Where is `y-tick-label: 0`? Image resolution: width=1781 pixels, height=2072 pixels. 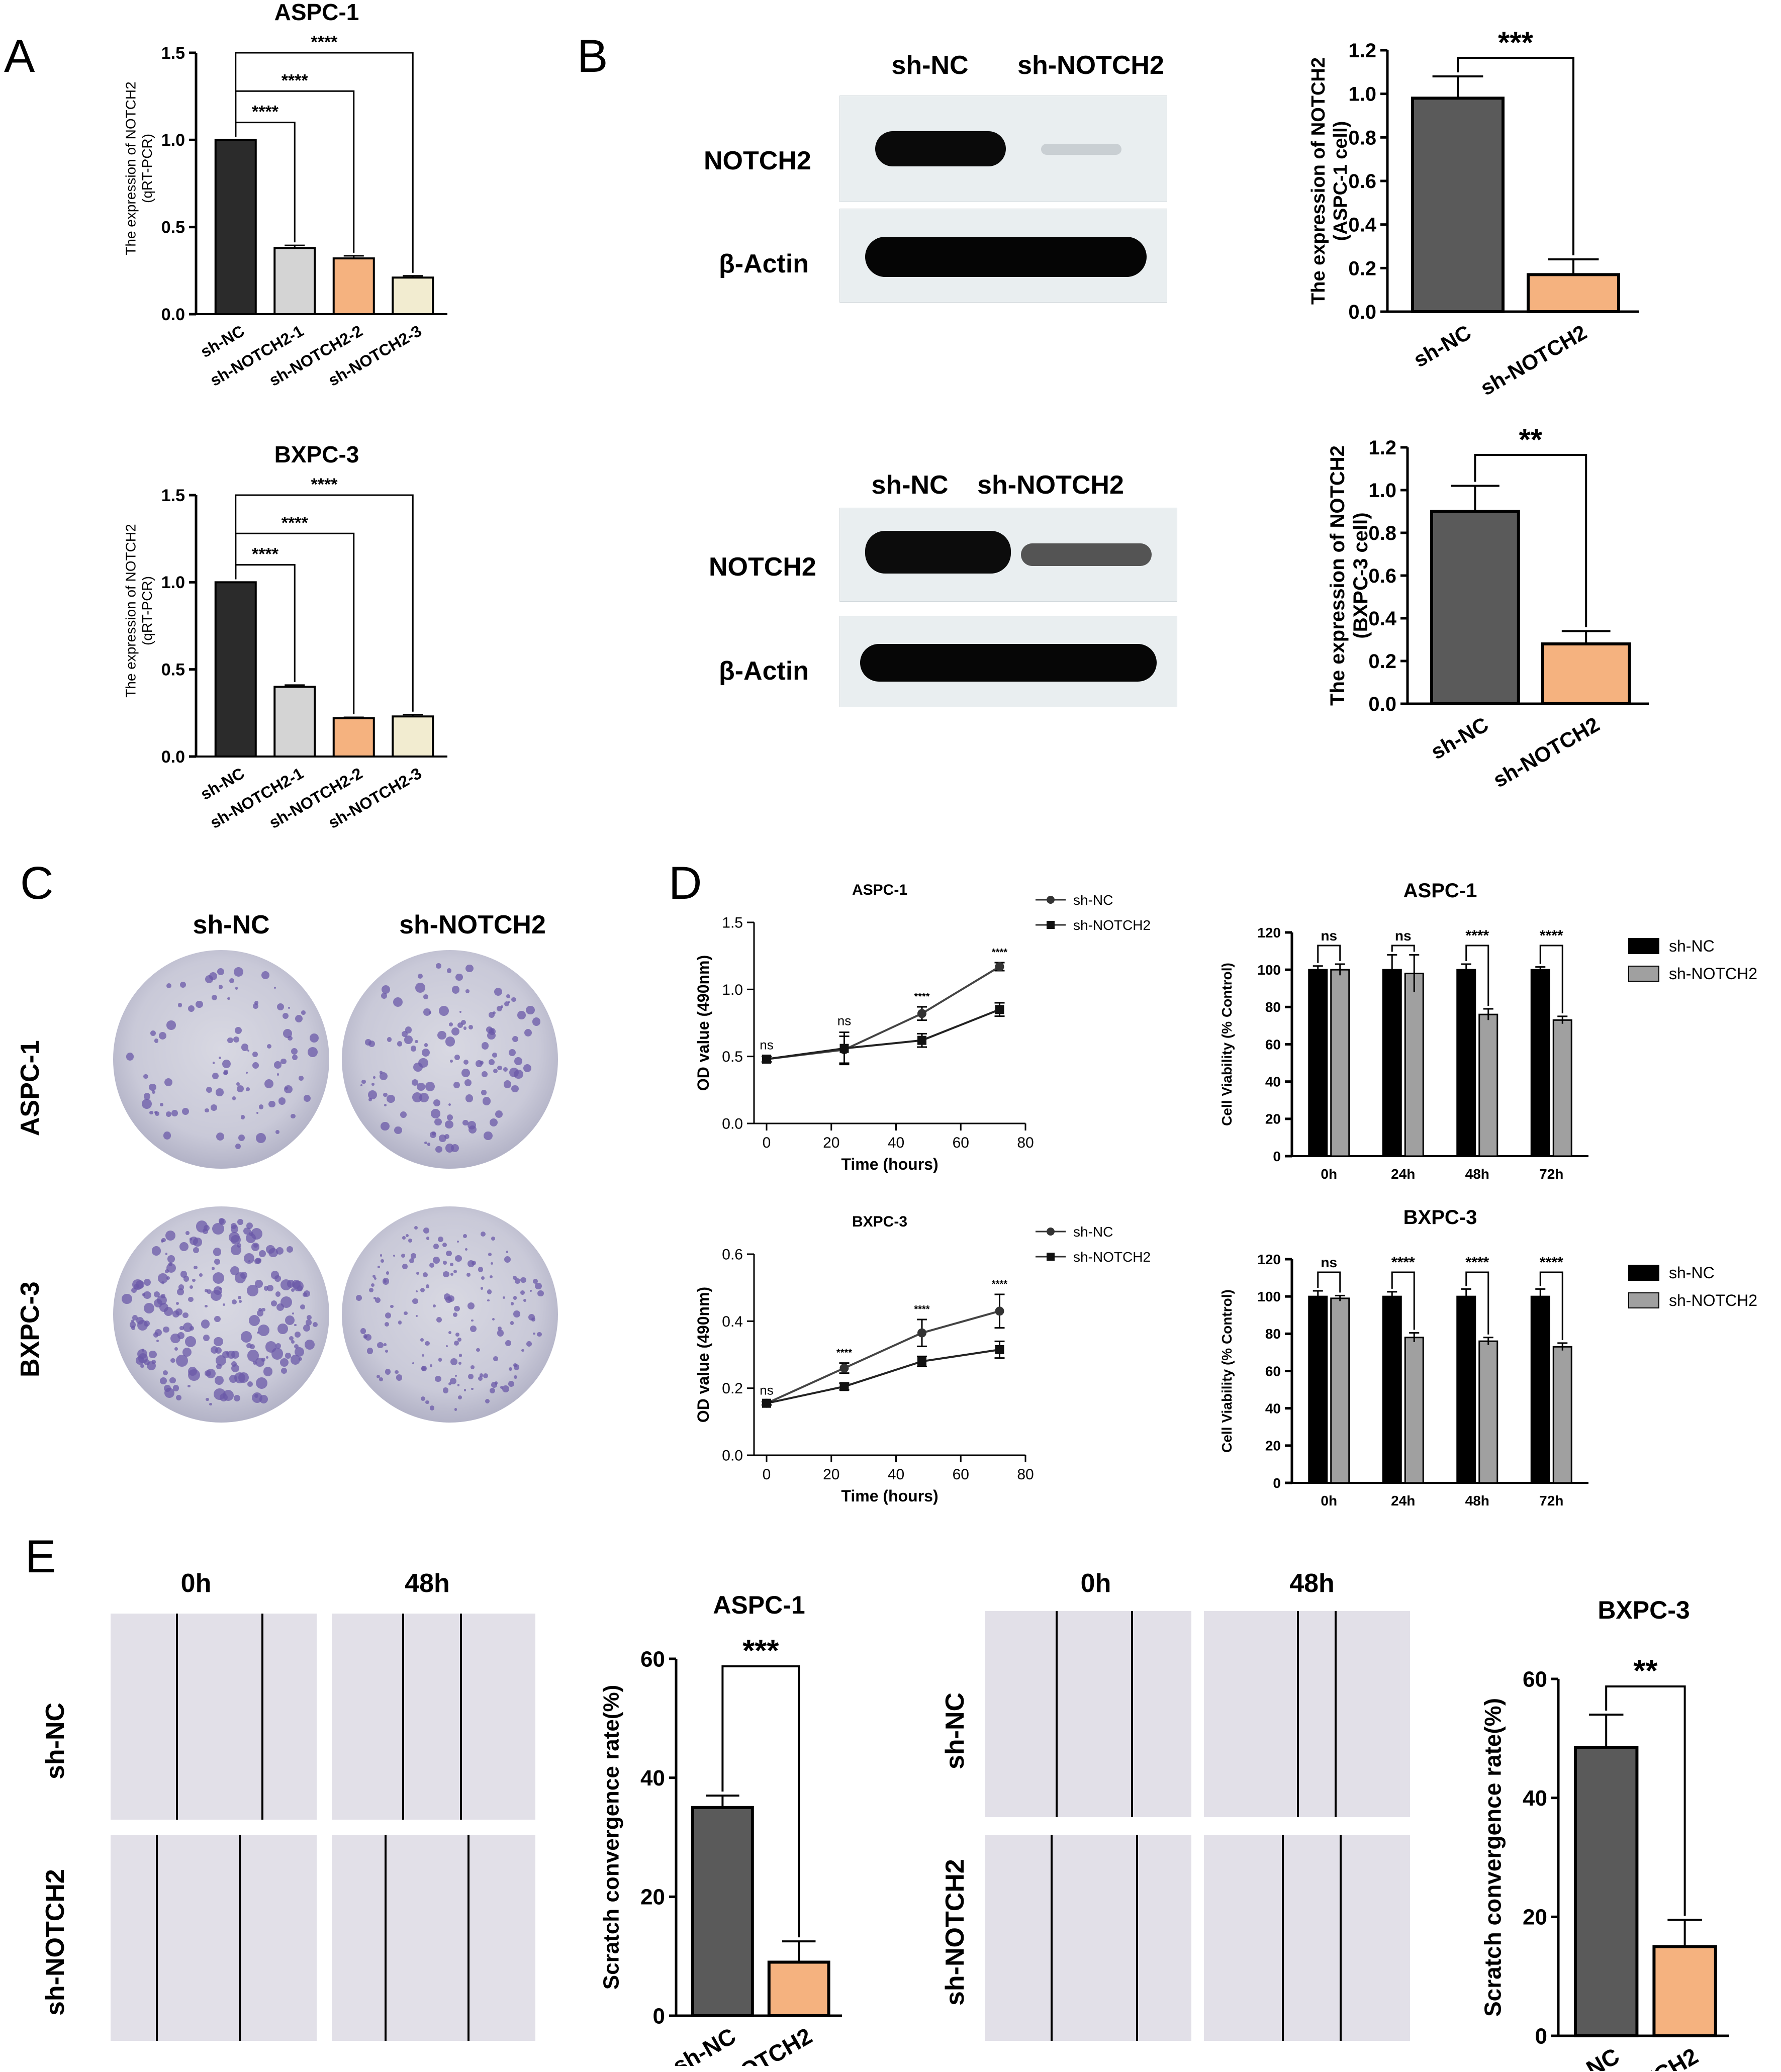 y-tick-label: 0 is located at coordinates (1541, 2036).